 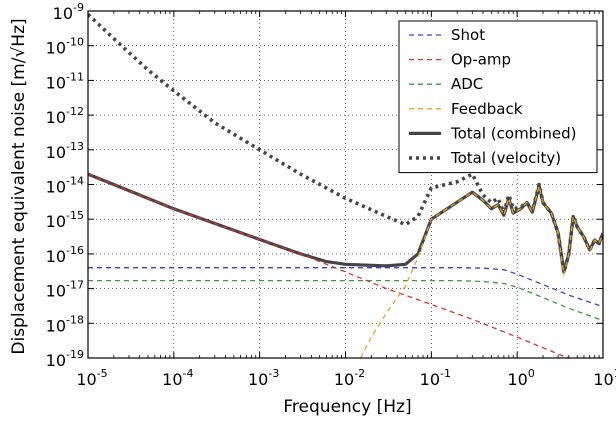 What do you see at coordinates (435, 378) in the screenshot?
I see `x-tick-label: 10⁻¹` at bounding box center [435, 378].